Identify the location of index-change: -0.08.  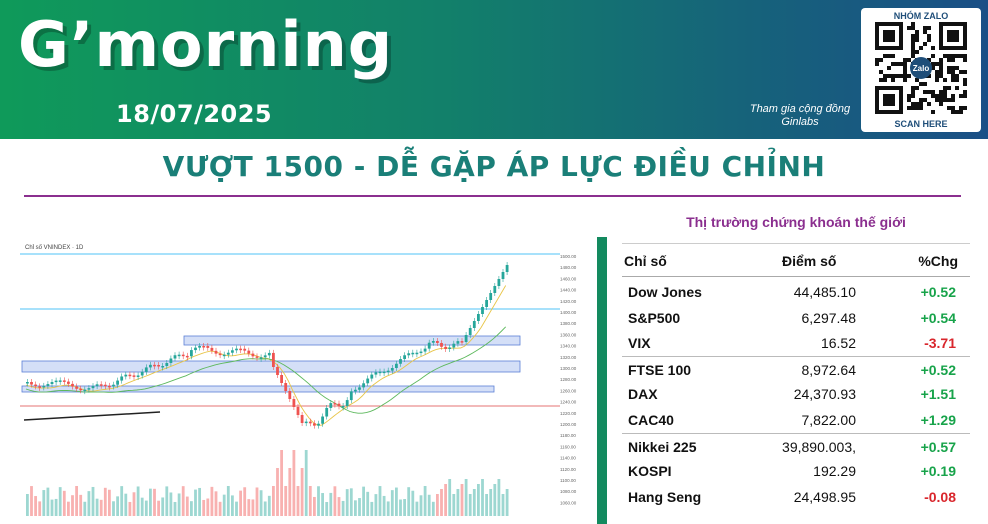
(940, 496).